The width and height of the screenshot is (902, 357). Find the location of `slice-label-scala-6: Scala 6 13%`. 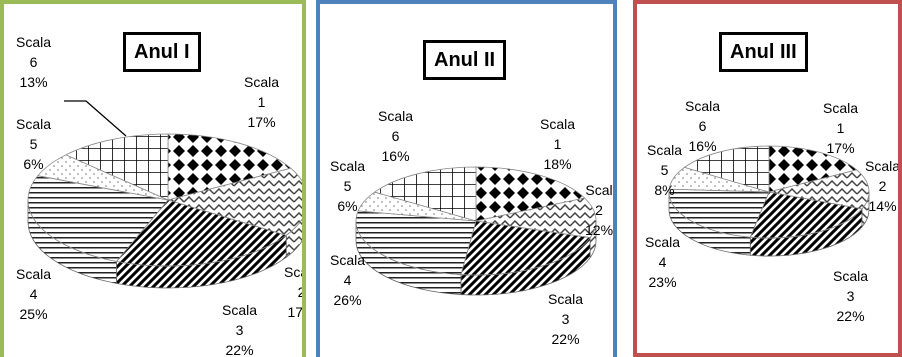

slice-label-scala-6: Scala 6 13% is located at coordinates (33, 62).